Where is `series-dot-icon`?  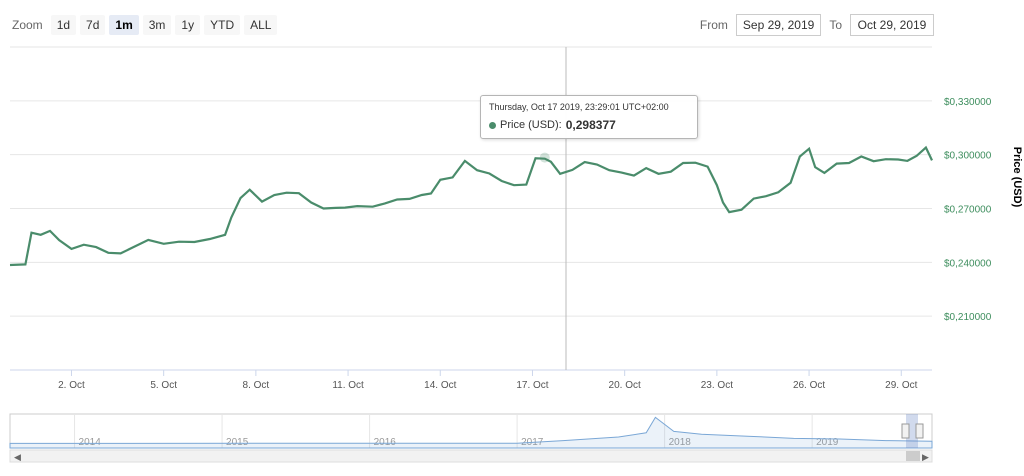
series-dot-icon is located at coordinates (492, 125).